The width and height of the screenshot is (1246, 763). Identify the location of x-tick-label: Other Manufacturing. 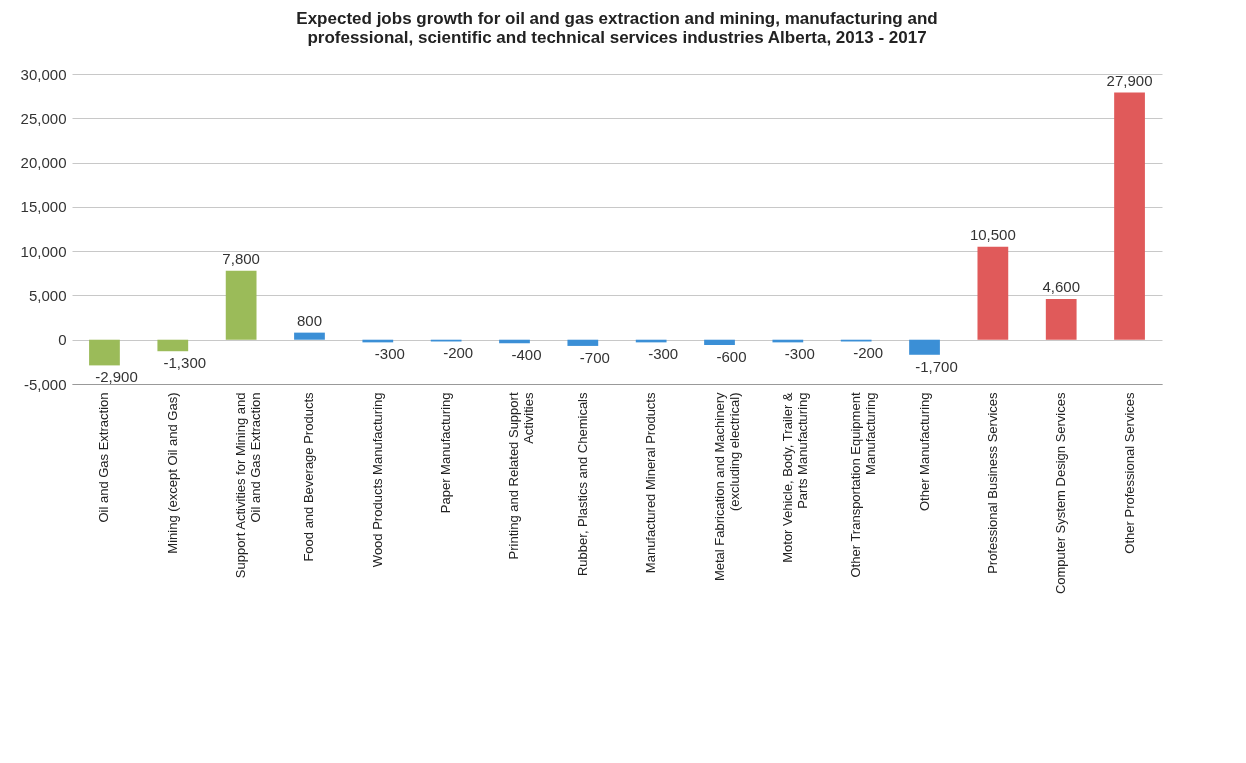
(924, 452).